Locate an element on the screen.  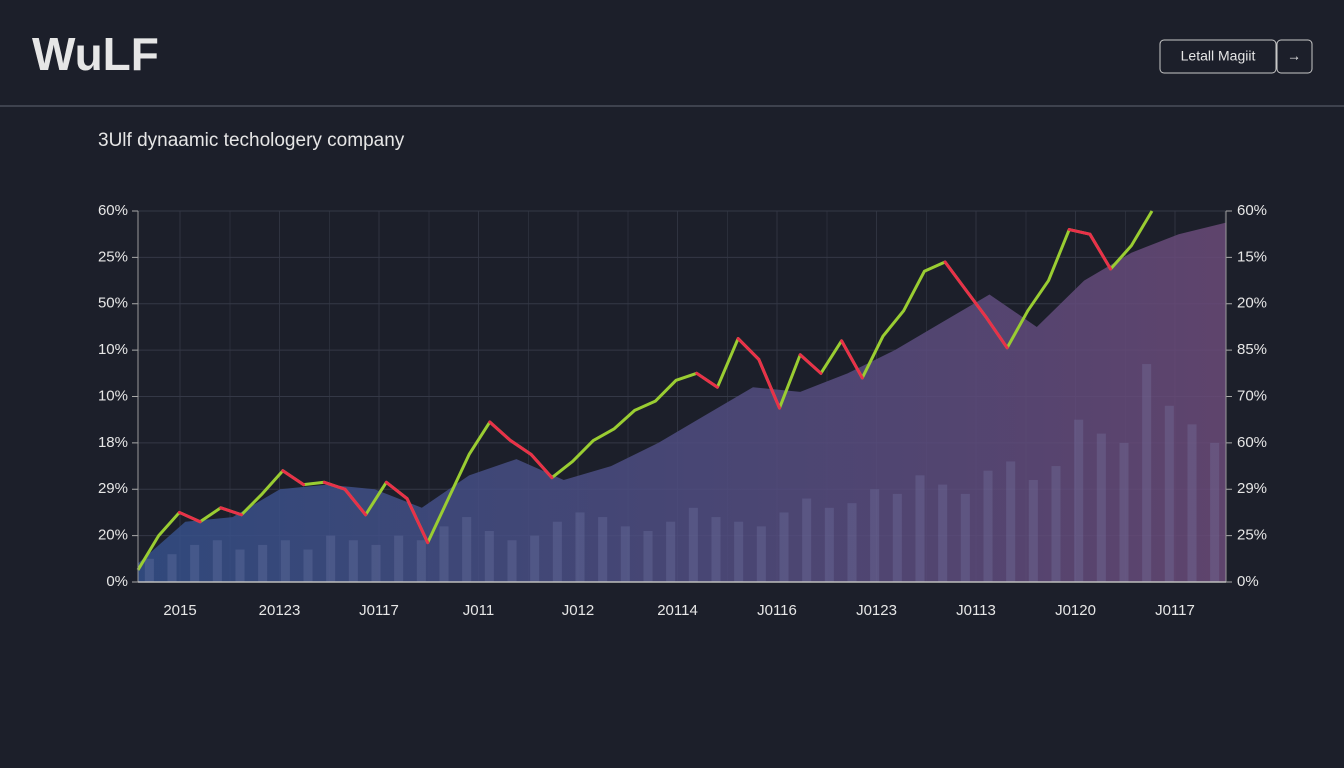
y2-tick-label: 0% is located at coordinates (1248, 581).